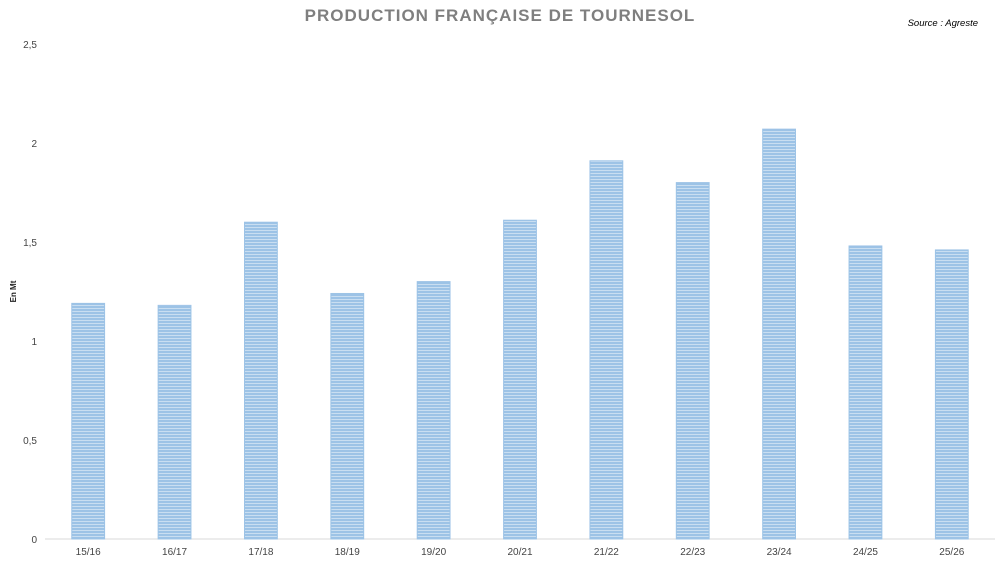 This screenshot has height=562, width=1000. Describe the element at coordinates (30, 45) in the screenshot. I see `y-tick-label: 2,5` at that location.